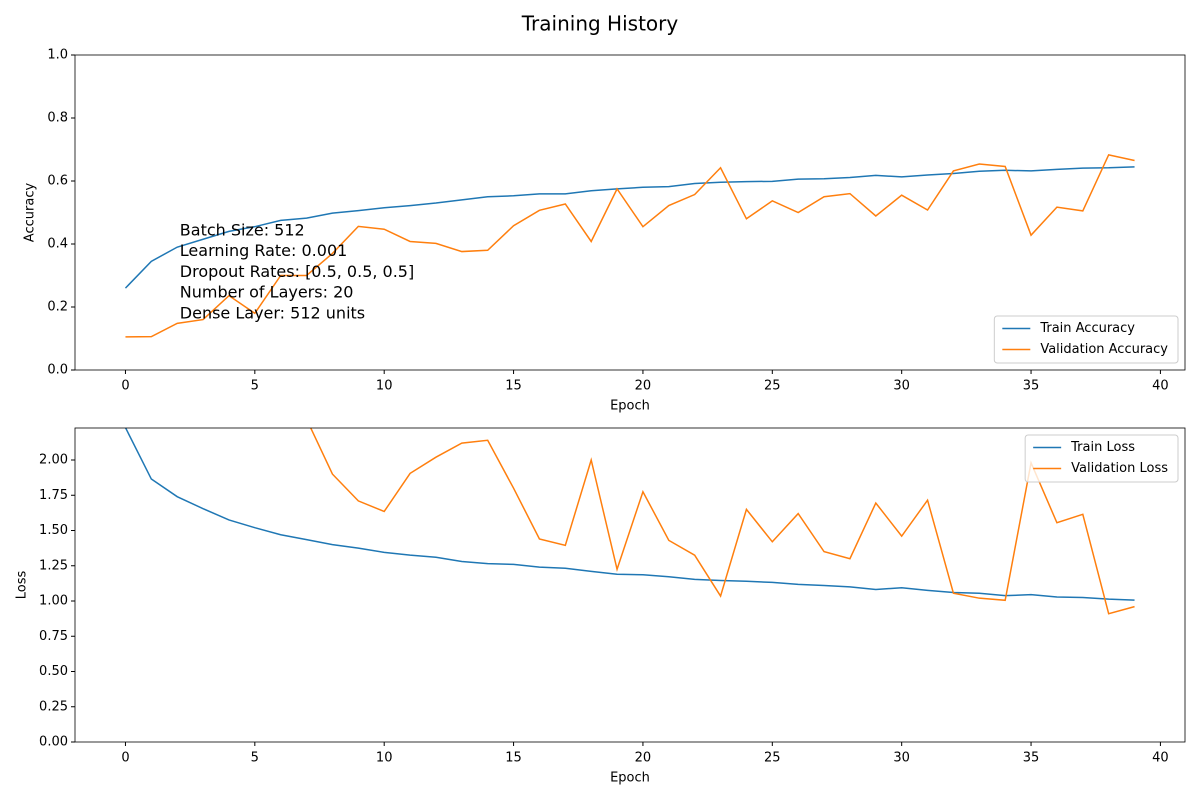  I want to click on y-tick-label: 1.50, so click(53, 530).